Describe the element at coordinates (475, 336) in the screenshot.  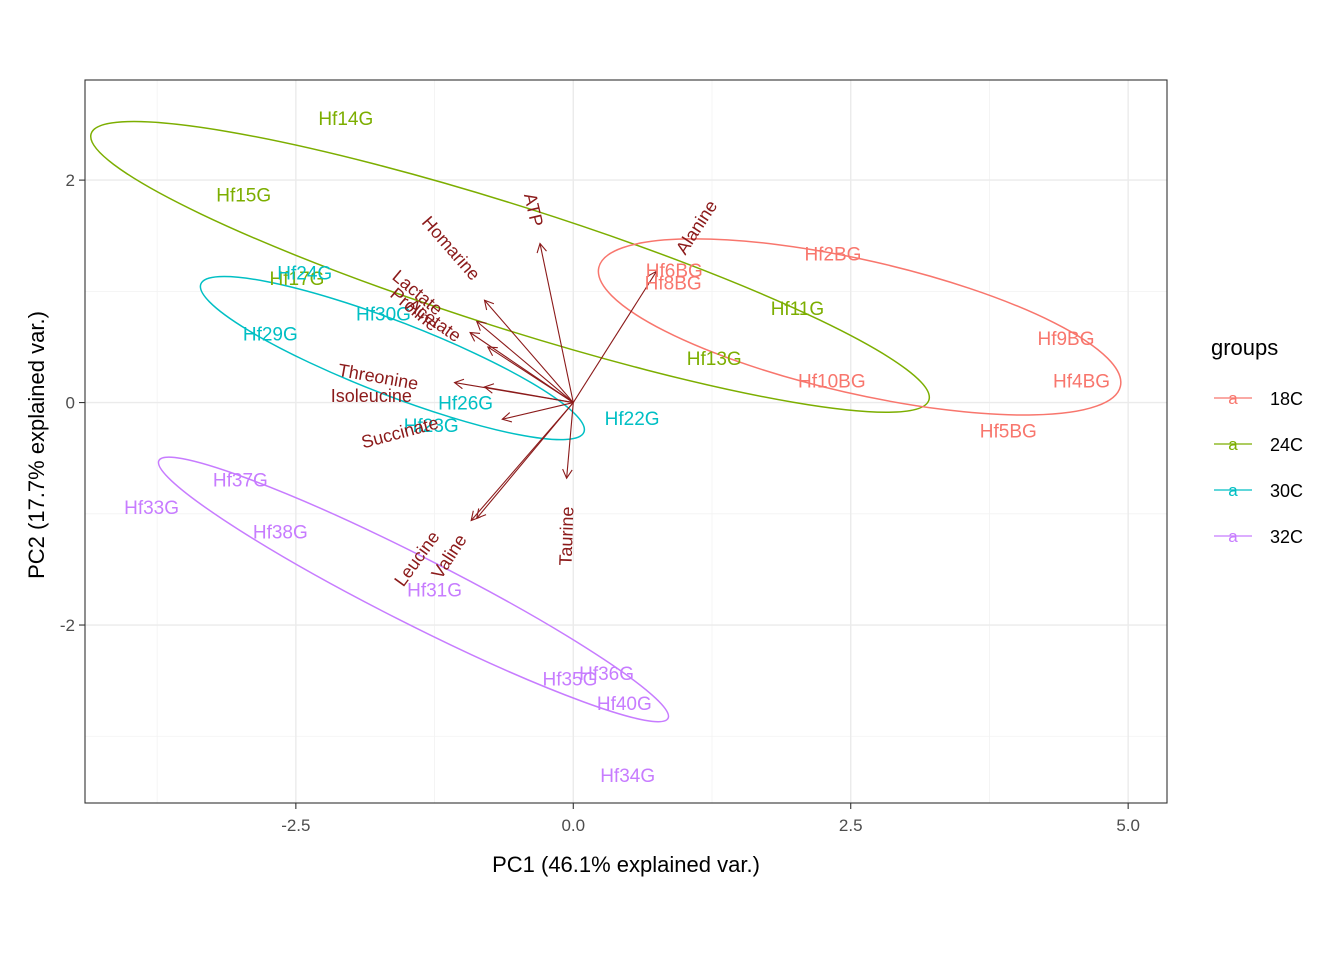
I see `arrowhead-proline` at that location.